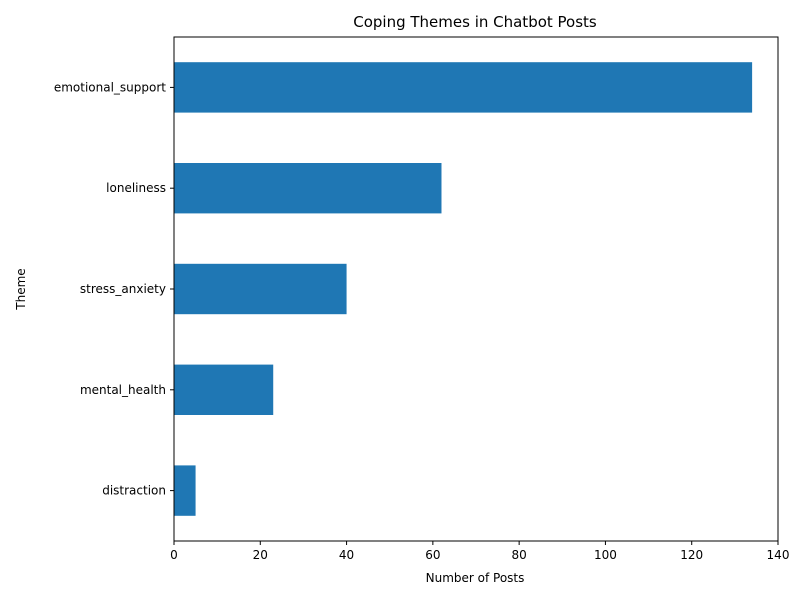 The width and height of the screenshot is (800, 600). Describe the element at coordinates (136, 188) in the screenshot. I see `y-tick-label: loneliness` at that location.